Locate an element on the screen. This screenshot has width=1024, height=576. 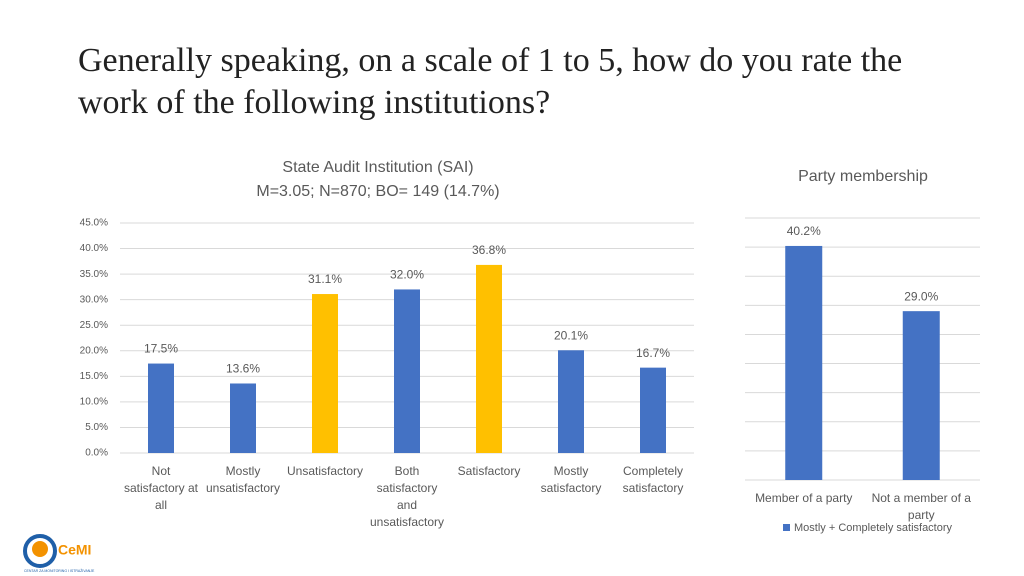
x-tick-label: Unsatisfactory is located at coordinates (325, 471).